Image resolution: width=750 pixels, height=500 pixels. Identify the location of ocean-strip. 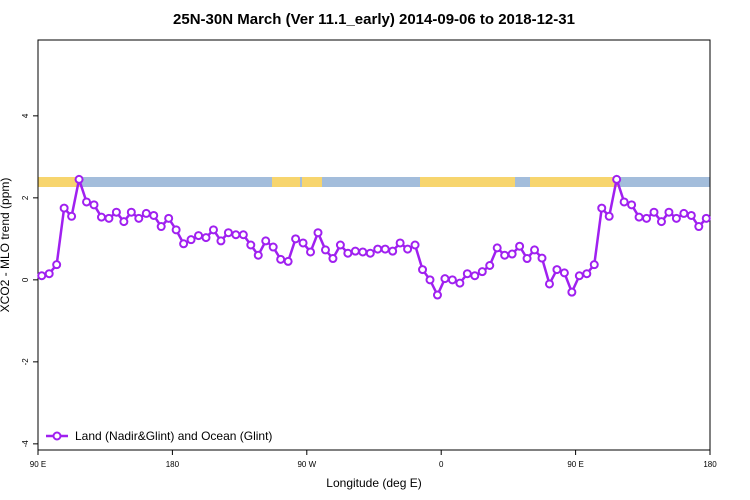
(374, 182).